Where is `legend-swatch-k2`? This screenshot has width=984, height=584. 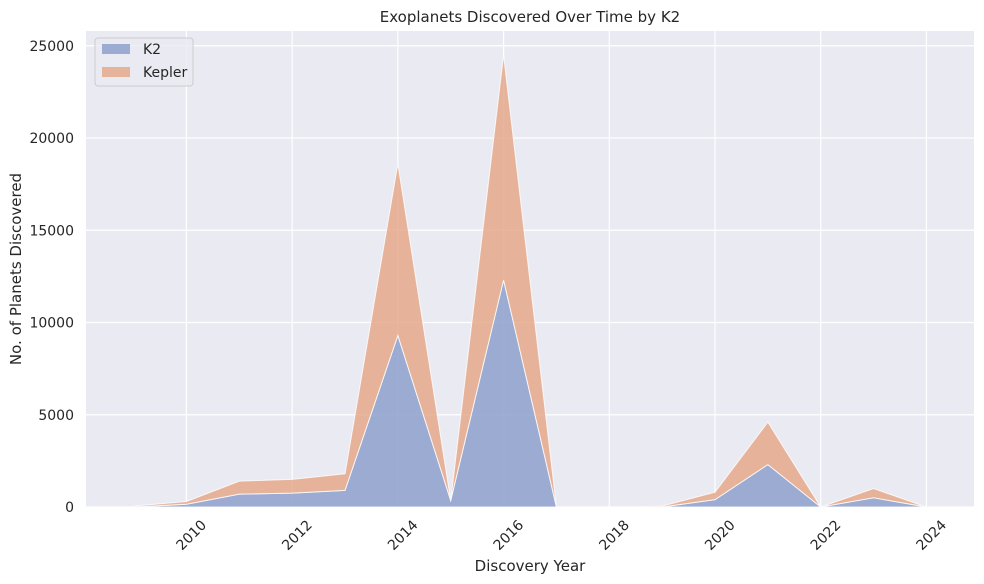
legend-swatch-k2 is located at coordinates (116, 49).